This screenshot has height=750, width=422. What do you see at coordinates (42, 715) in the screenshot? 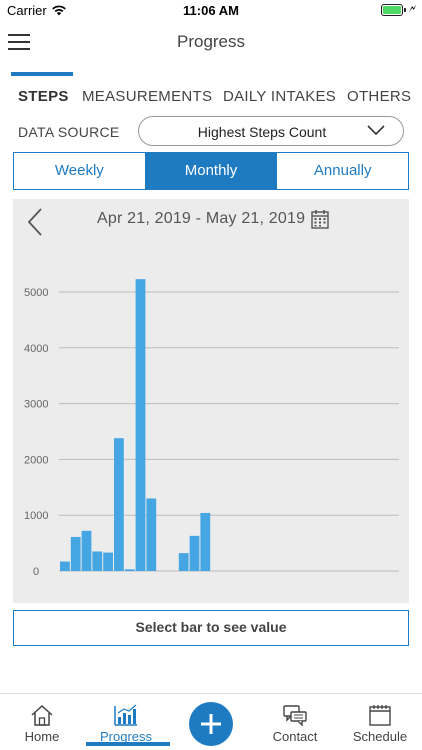
I see `home-icon` at bounding box center [42, 715].